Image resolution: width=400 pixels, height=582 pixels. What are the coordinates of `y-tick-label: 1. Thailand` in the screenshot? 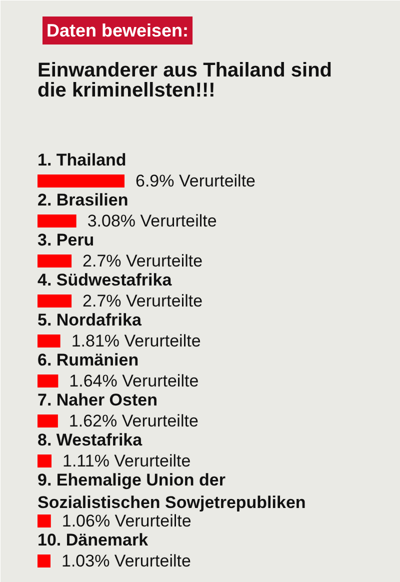 It's located at (82, 160).